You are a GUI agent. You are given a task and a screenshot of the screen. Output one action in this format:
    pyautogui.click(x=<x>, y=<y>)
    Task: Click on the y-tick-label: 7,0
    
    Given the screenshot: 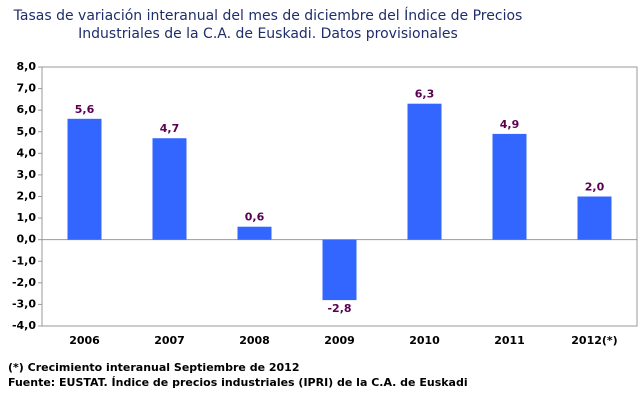 What is the action you would take?
    pyautogui.click(x=27, y=88)
    